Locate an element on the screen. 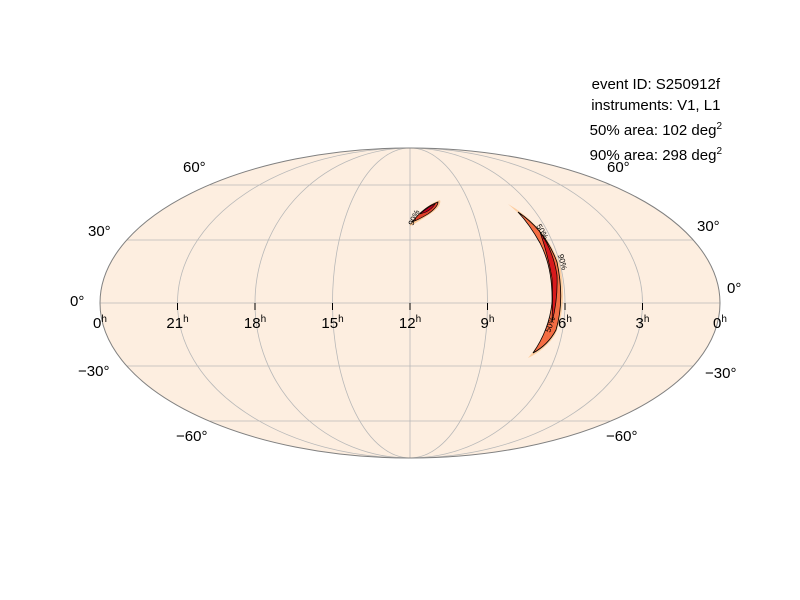  area-90: 90% area: 298 deg2 is located at coordinates (655, 155).